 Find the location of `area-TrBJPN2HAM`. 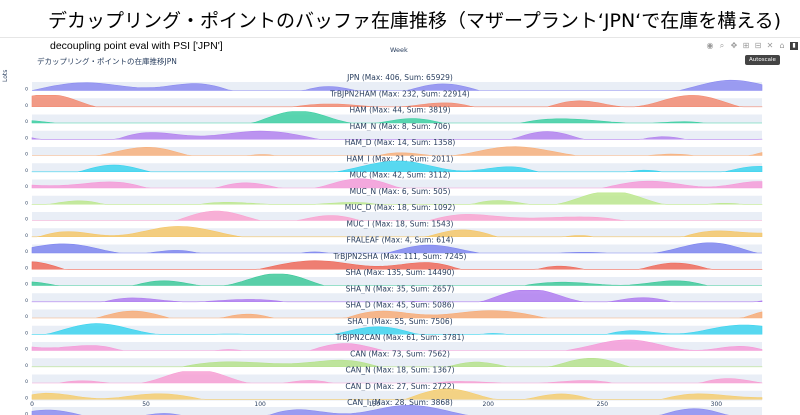

area-TrBJPN2HAM is located at coordinates (397, 101).